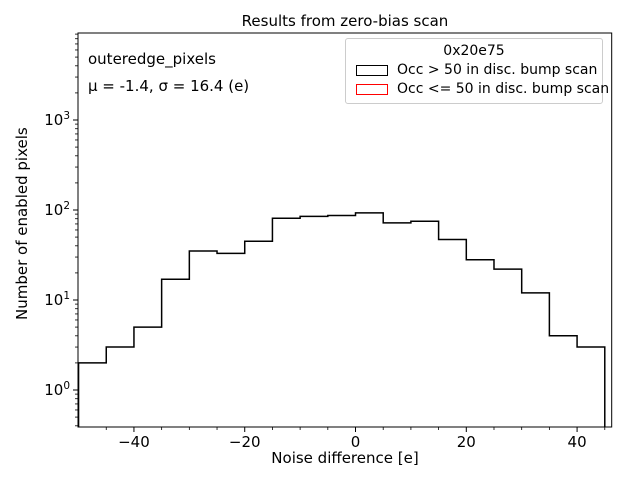 Image resolution: width=640 pixels, height=480 pixels. I want to click on red-histogram-swatch-icon, so click(372, 89).